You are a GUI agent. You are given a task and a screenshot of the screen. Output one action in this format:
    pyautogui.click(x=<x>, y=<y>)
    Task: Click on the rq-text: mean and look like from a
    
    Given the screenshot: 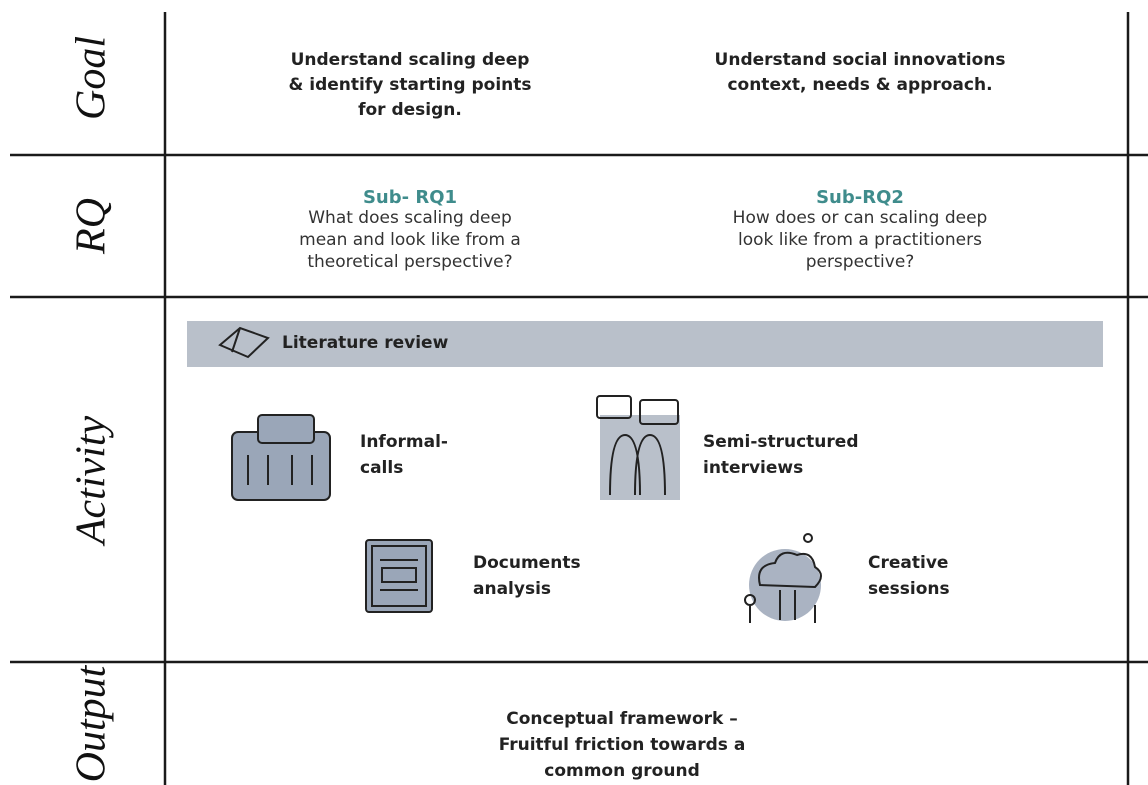 What is the action you would take?
    pyautogui.click(x=410, y=240)
    